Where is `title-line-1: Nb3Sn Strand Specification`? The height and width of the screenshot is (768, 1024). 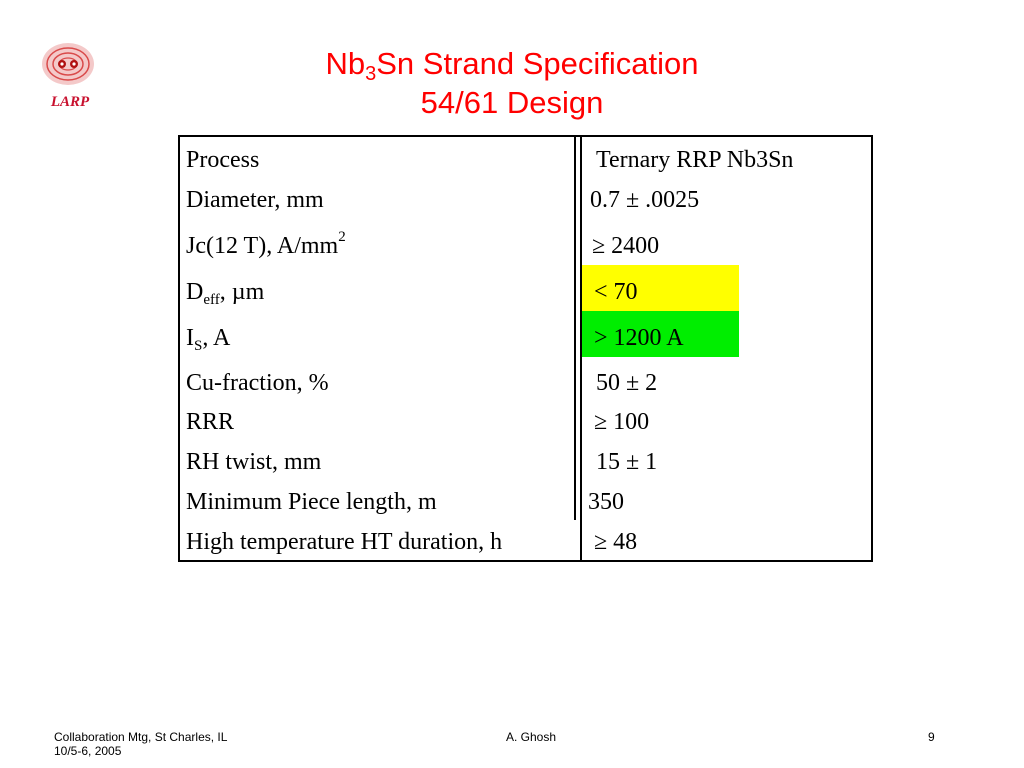 title-line-1: Nb3Sn Strand Specification is located at coordinates (512, 64).